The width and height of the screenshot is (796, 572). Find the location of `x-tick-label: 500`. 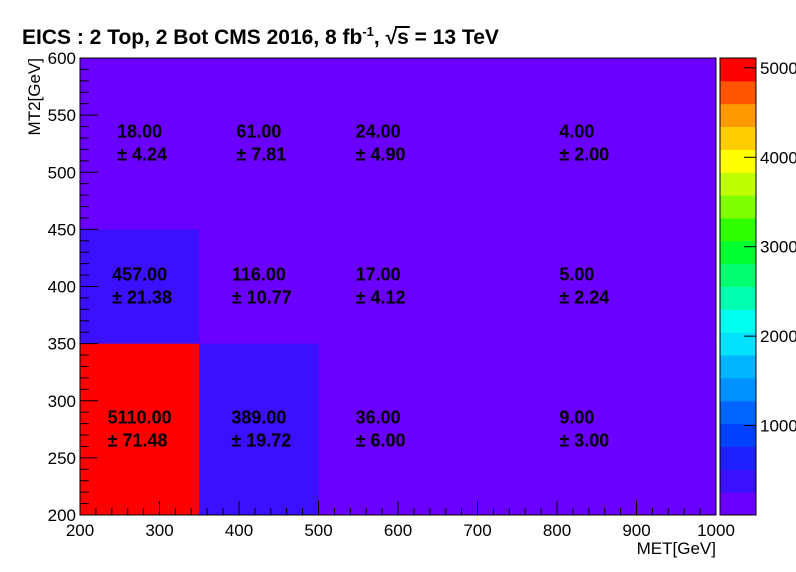

x-tick-label: 500 is located at coordinates (318, 530).